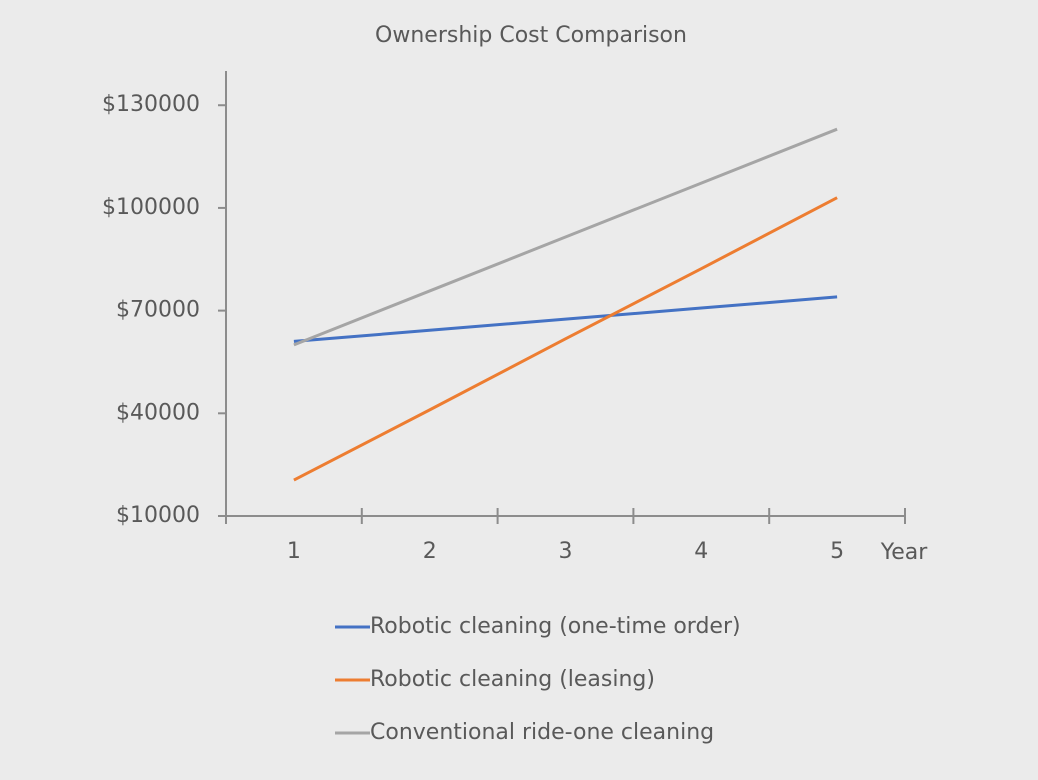  I want to click on y-tick-label: $70000, so click(158, 310).